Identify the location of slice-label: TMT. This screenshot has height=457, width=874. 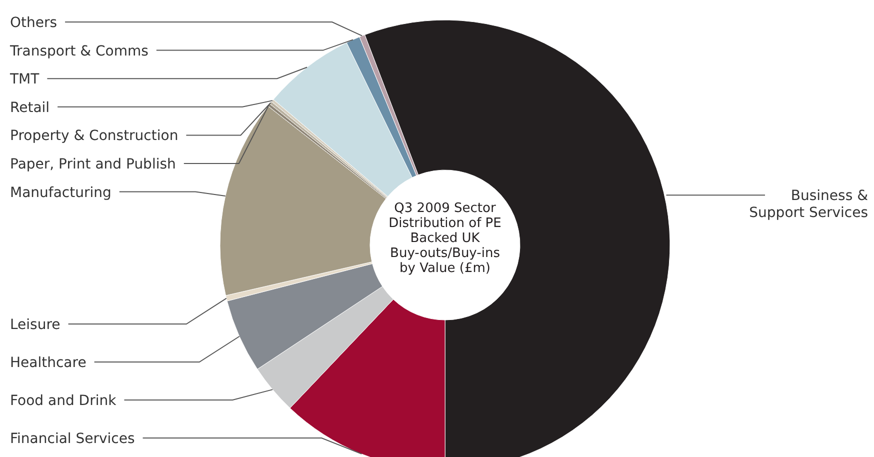
(24, 80).